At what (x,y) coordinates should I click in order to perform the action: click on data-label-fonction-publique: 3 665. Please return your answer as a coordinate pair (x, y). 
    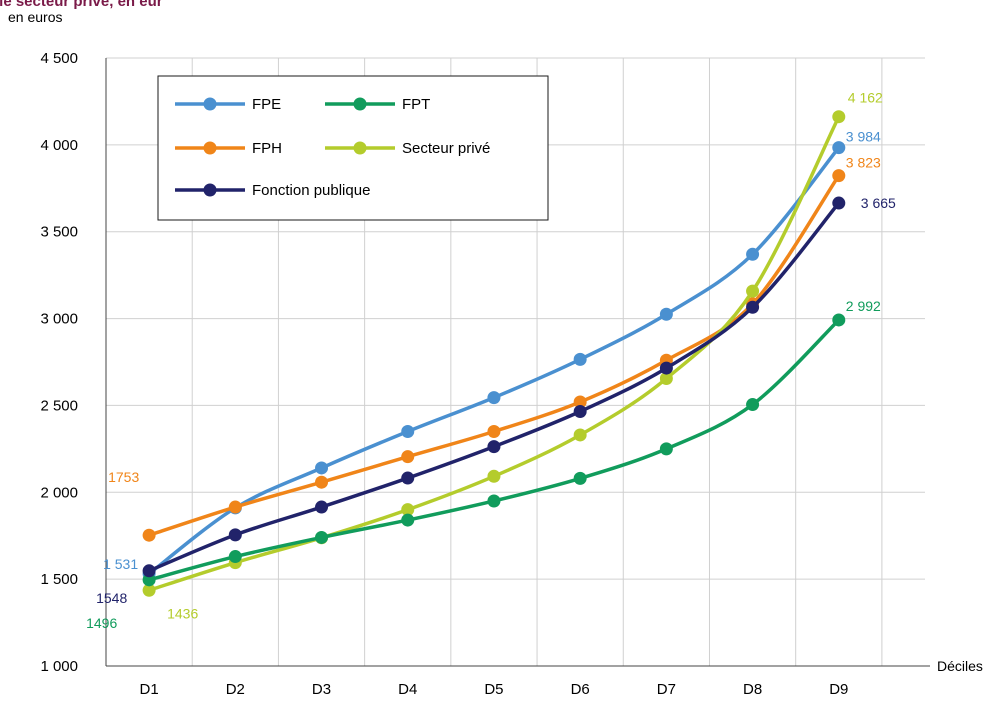
    Looking at the image, I should click on (878, 203).